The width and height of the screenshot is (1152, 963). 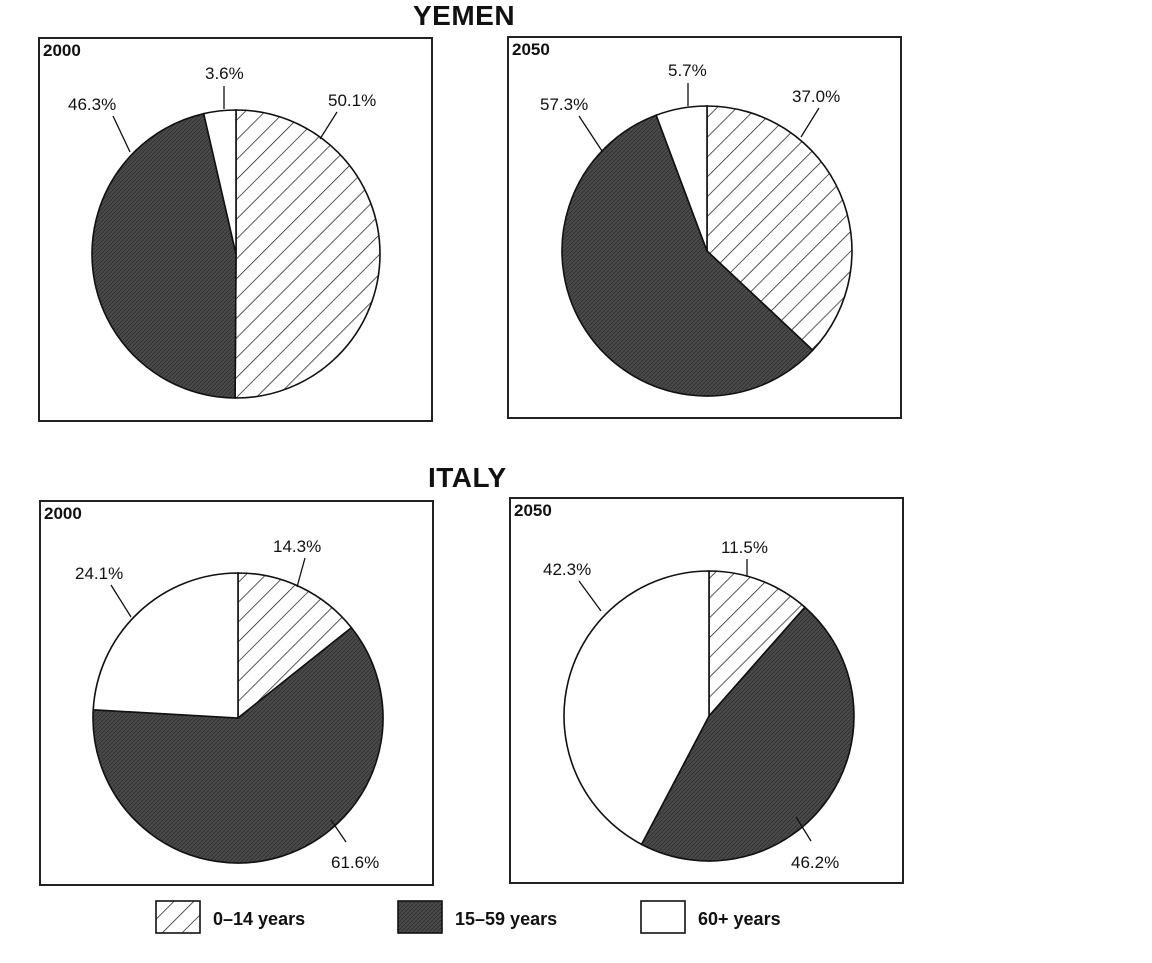 I want to click on legend-swatch-white, so click(x=663, y=917).